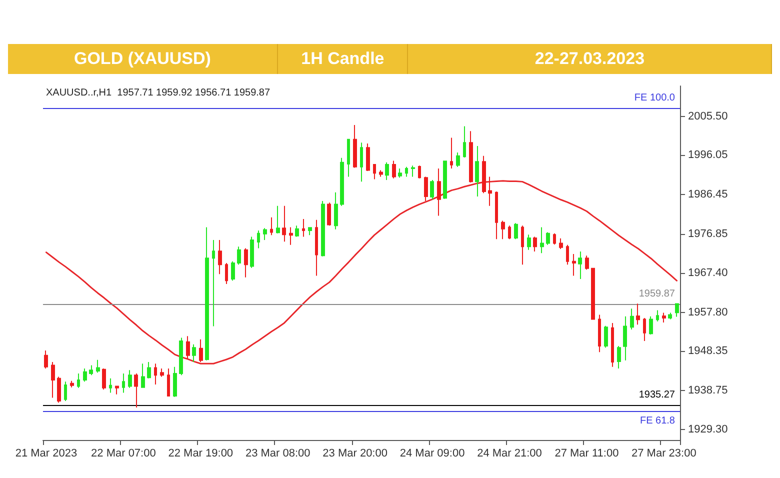  Describe the element at coordinates (343, 59) in the screenshot. I see `chart-subtitle: 1H Candle` at that location.